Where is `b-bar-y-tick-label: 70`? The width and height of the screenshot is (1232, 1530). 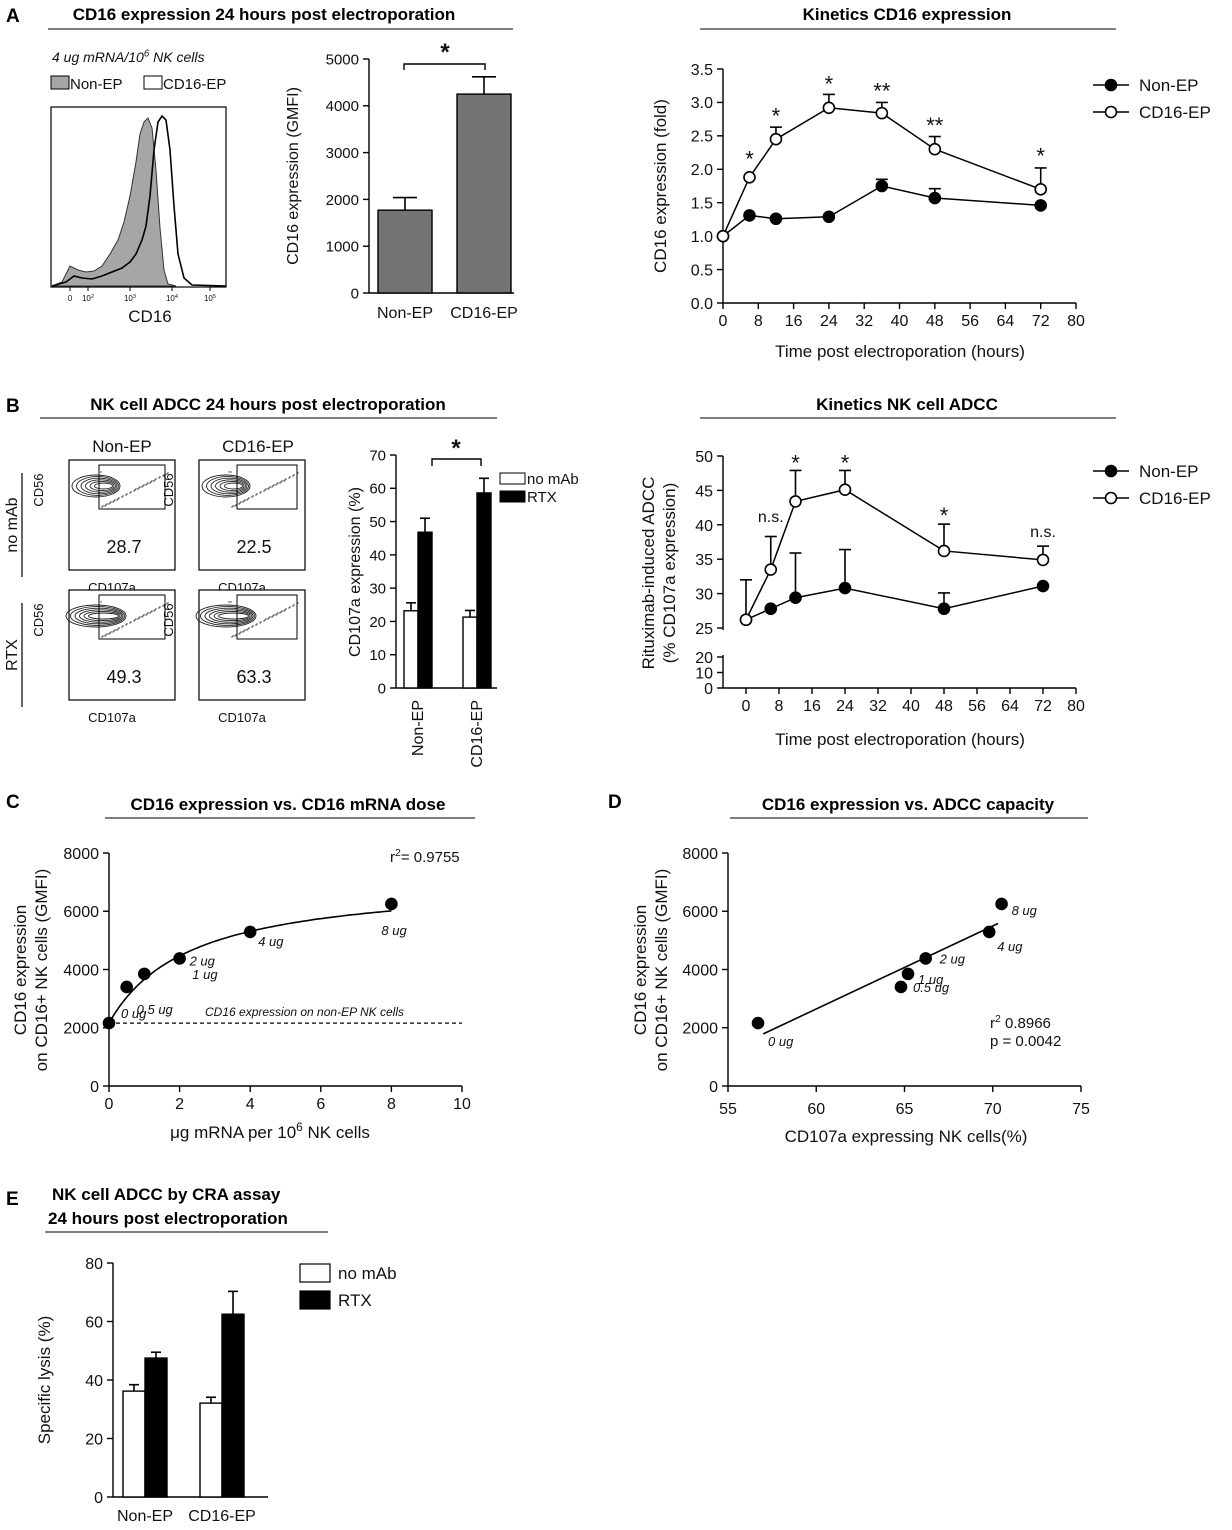
b-bar-y-tick-label: 70 is located at coordinates (377, 455).